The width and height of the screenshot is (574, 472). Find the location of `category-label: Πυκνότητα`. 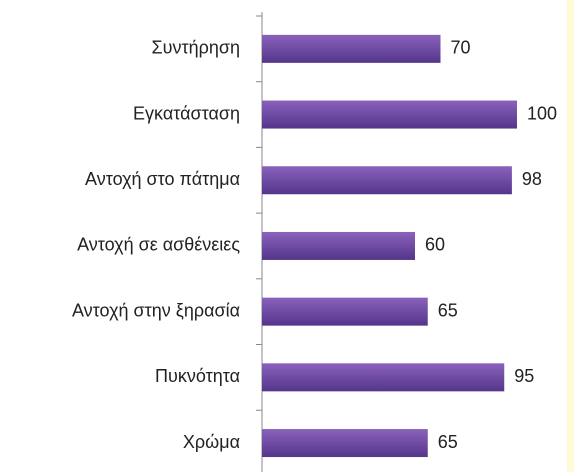

category-label: Πυκνότητα is located at coordinates (197, 376).